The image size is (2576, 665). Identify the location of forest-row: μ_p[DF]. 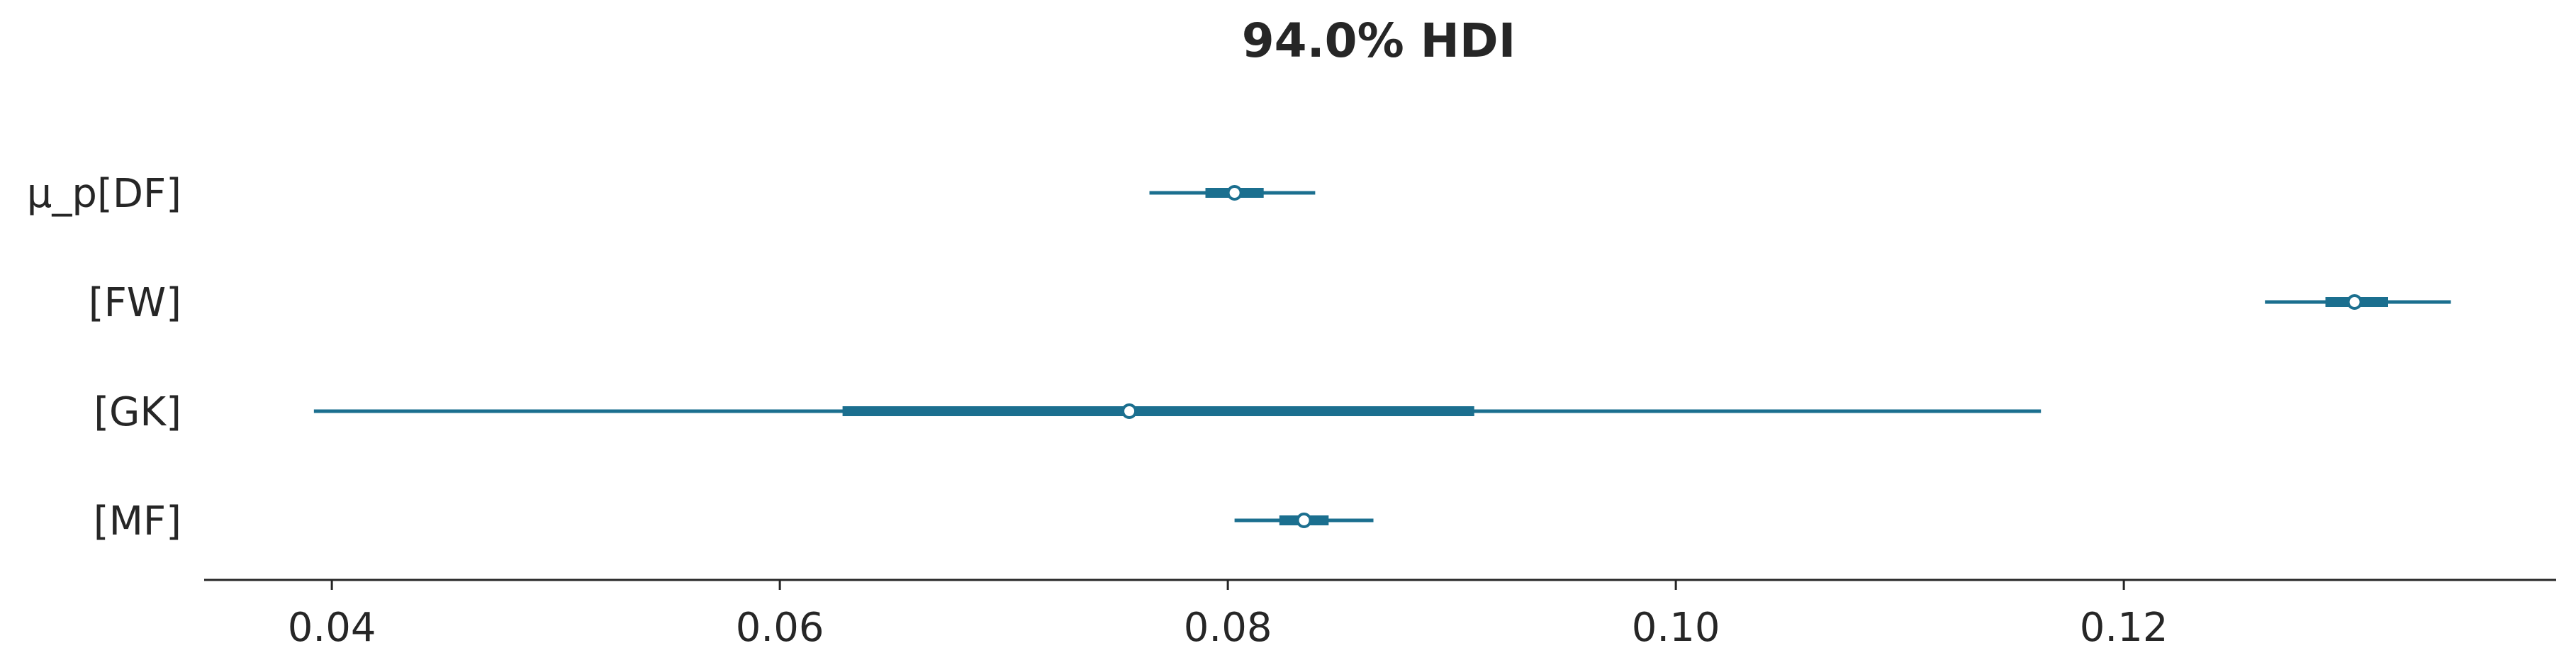
(671, 194).